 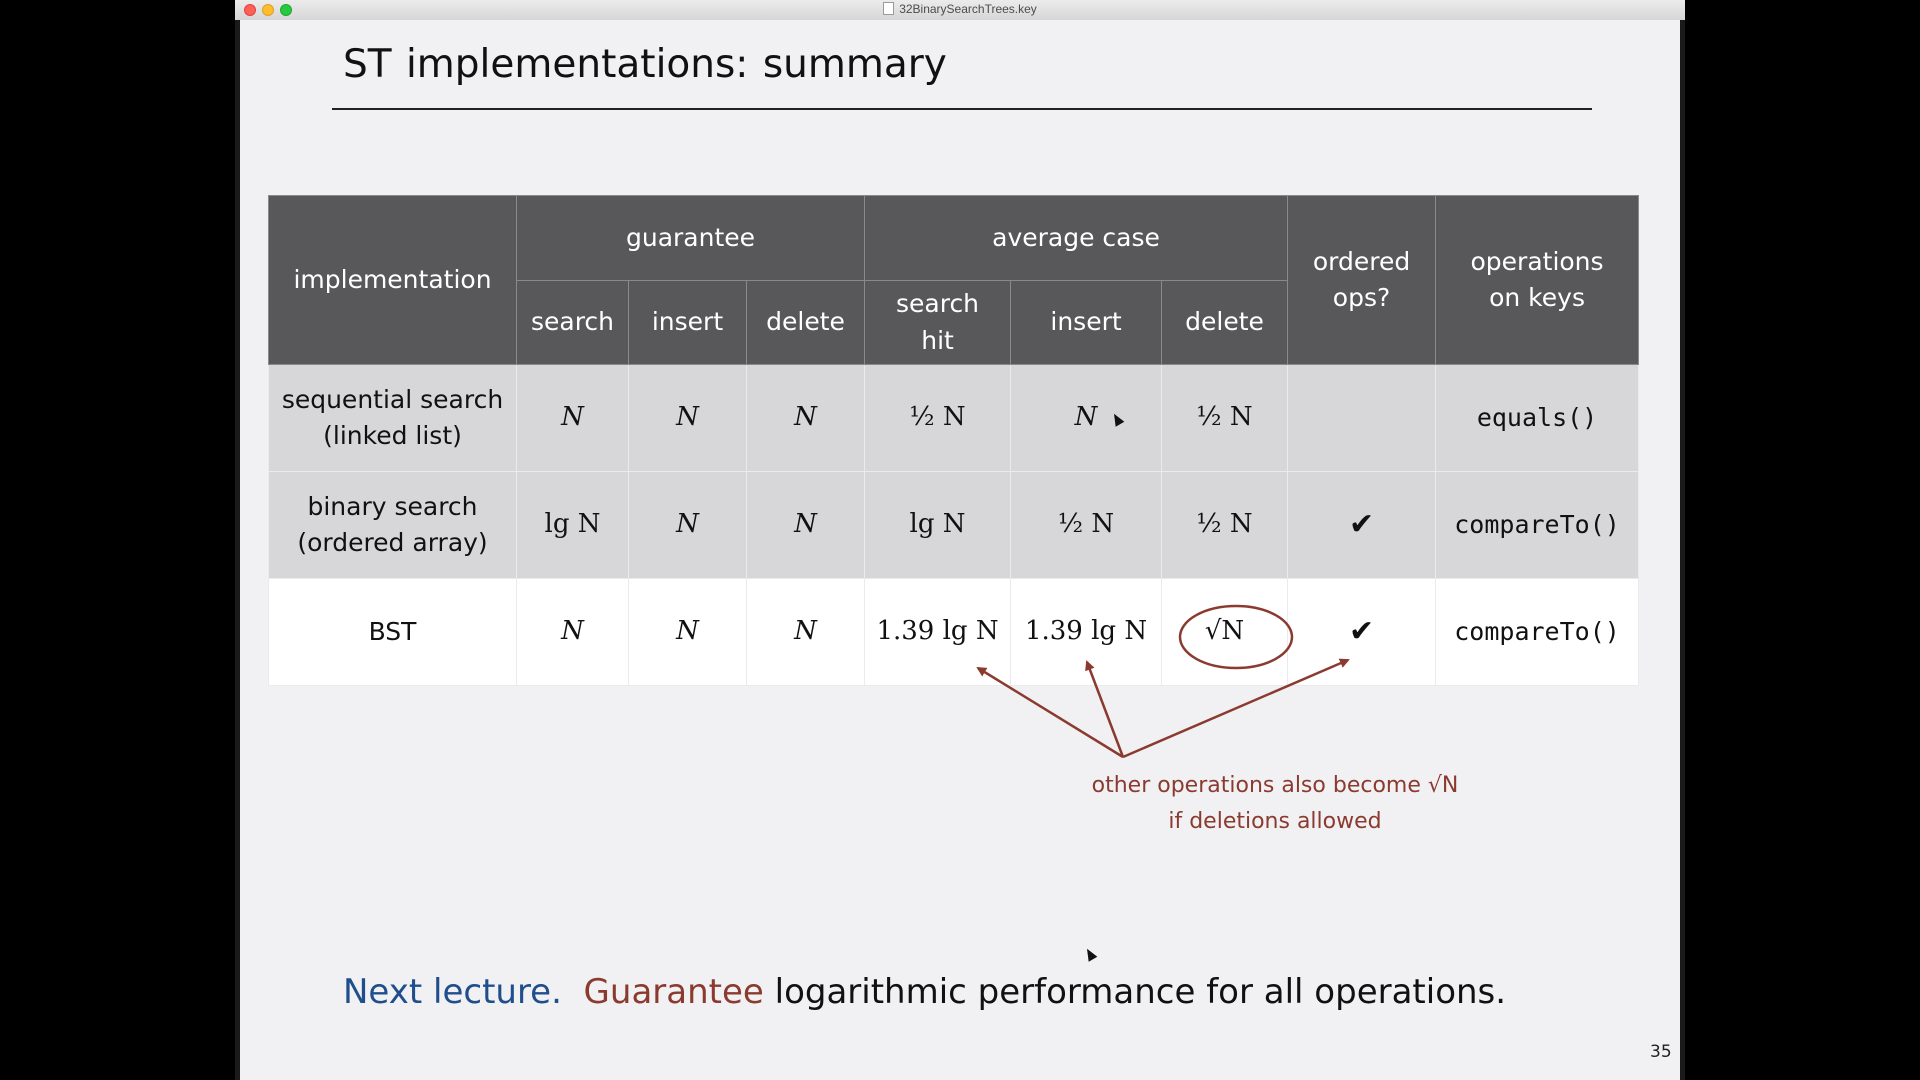 I want to click on cell-implementation: sequential search (linked list), so click(x=392, y=418).